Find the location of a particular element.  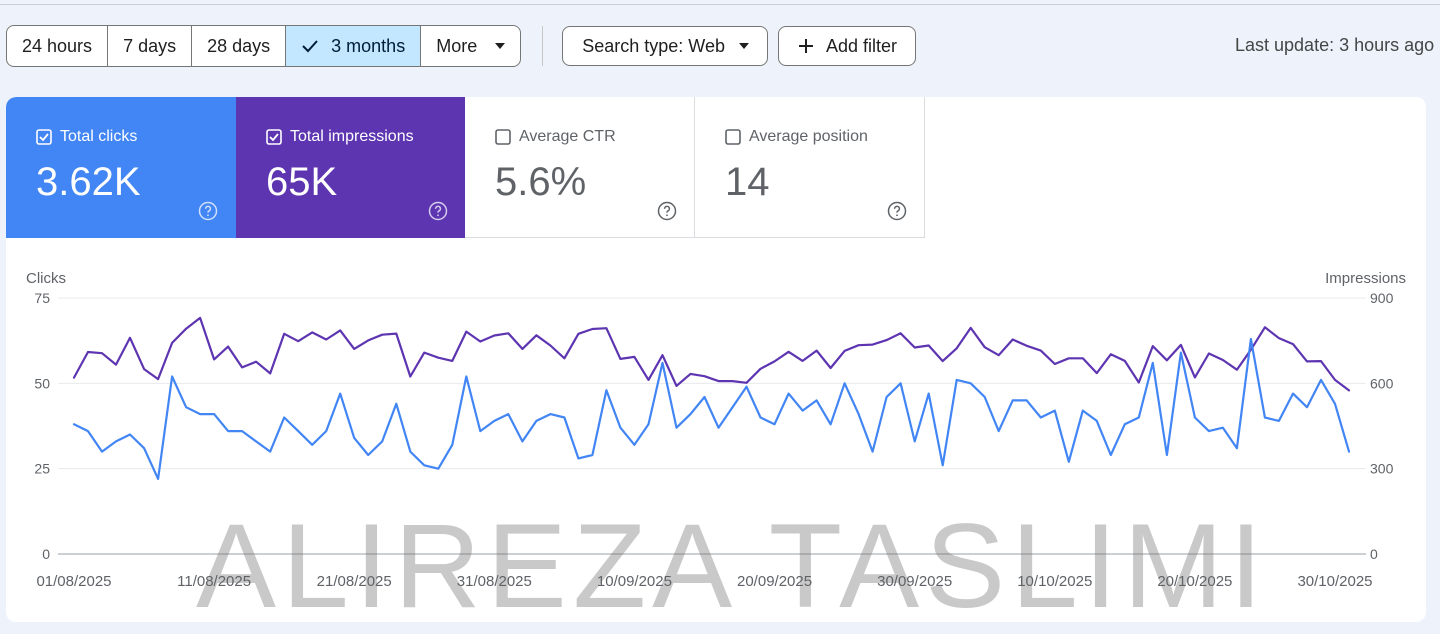

search-type-dropdown: Search type: Web is located at coordinates (665, 46).